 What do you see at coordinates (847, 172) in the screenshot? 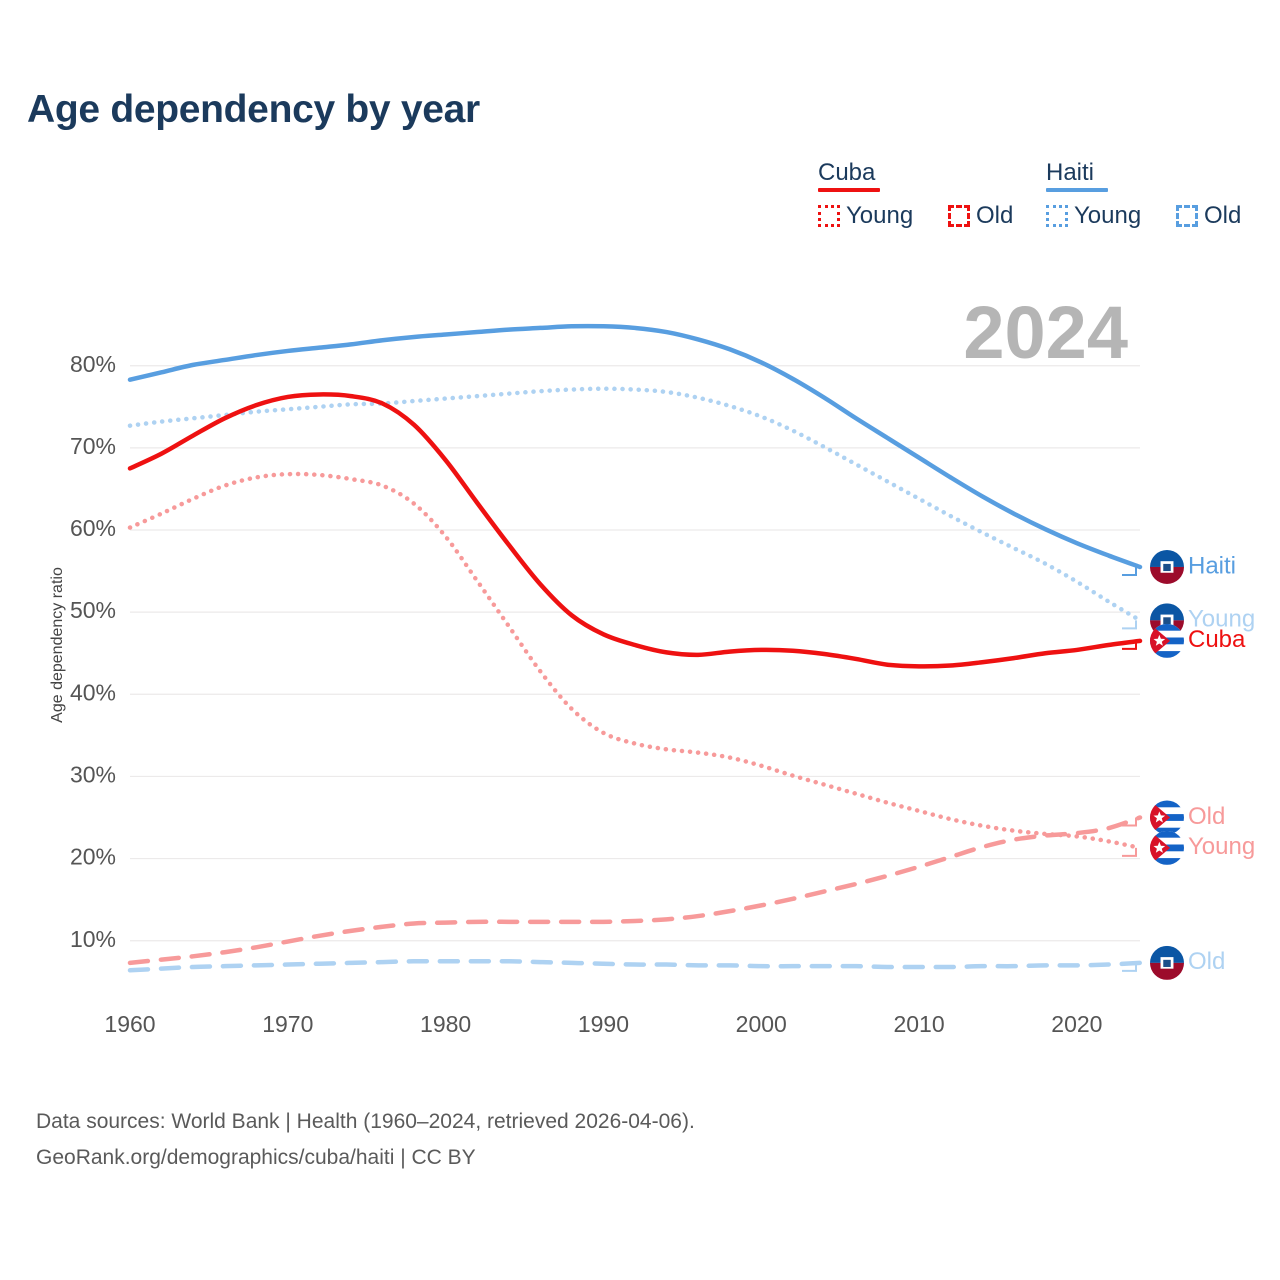
I see `legend-country-label: Cuba` at bounding box center [847, 172].